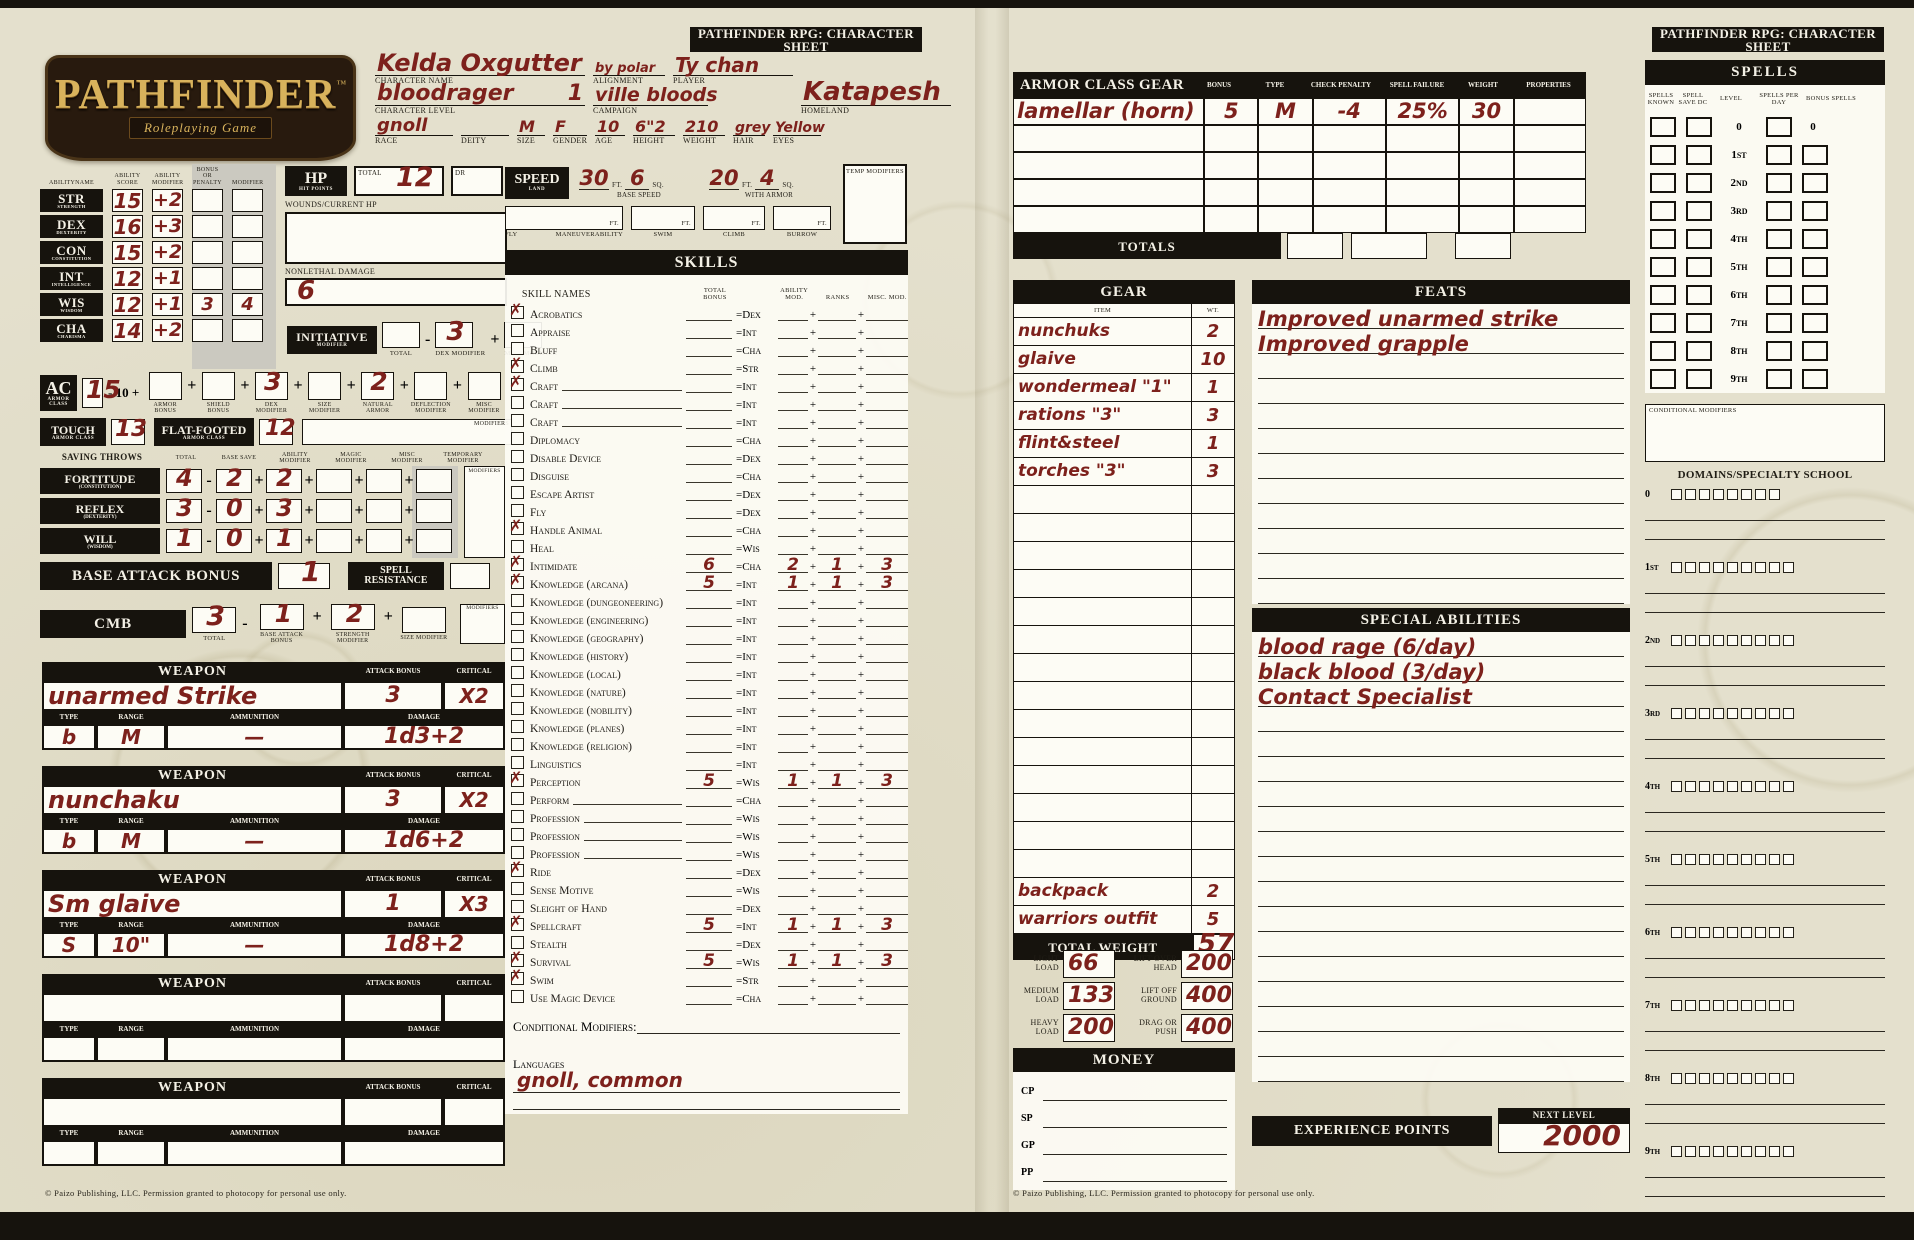 This screenshot has height=1240, width=1914. I want to click on gear-row: rations "3" 3, so click(1124, 416).